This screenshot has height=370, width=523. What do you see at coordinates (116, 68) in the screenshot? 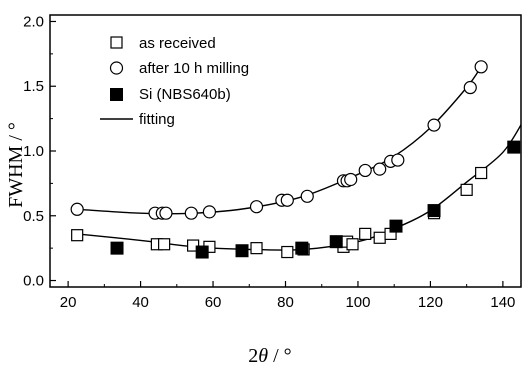
I see `legend-marker-after-milling` at bounding box center [116, 68].